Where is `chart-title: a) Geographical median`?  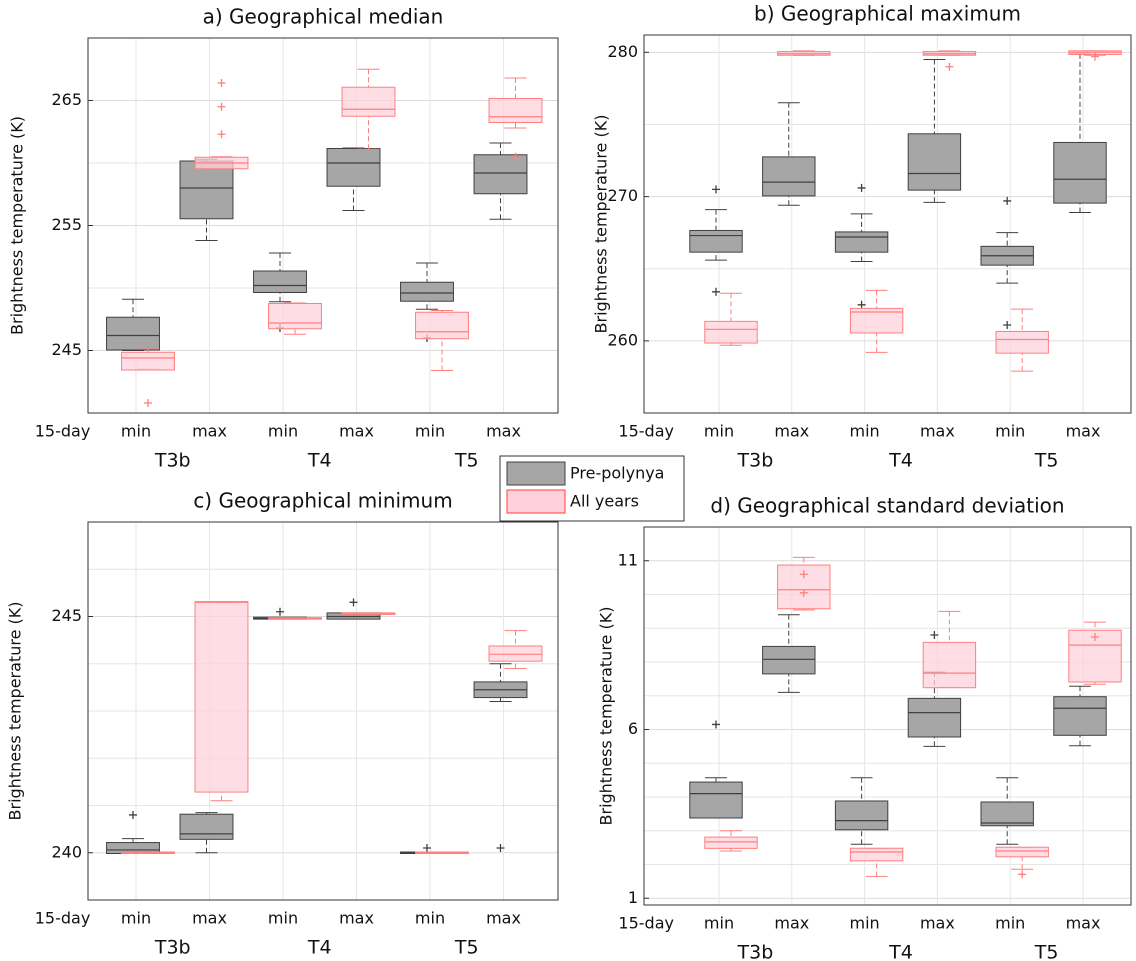 chart-title: a) Geographical median is located at coordinates (323, 17).